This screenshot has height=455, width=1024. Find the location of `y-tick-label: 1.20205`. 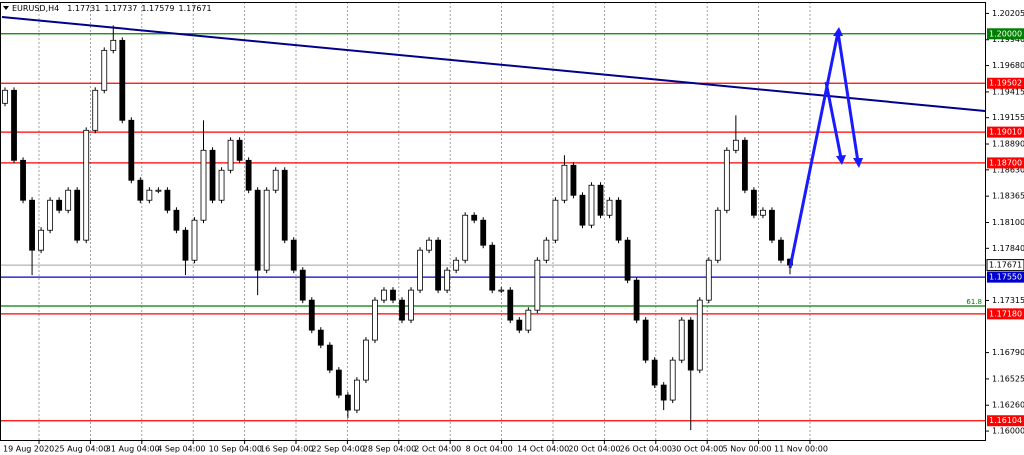

y-tick-label: 1.20205 is located at coordinates (1008, 13).